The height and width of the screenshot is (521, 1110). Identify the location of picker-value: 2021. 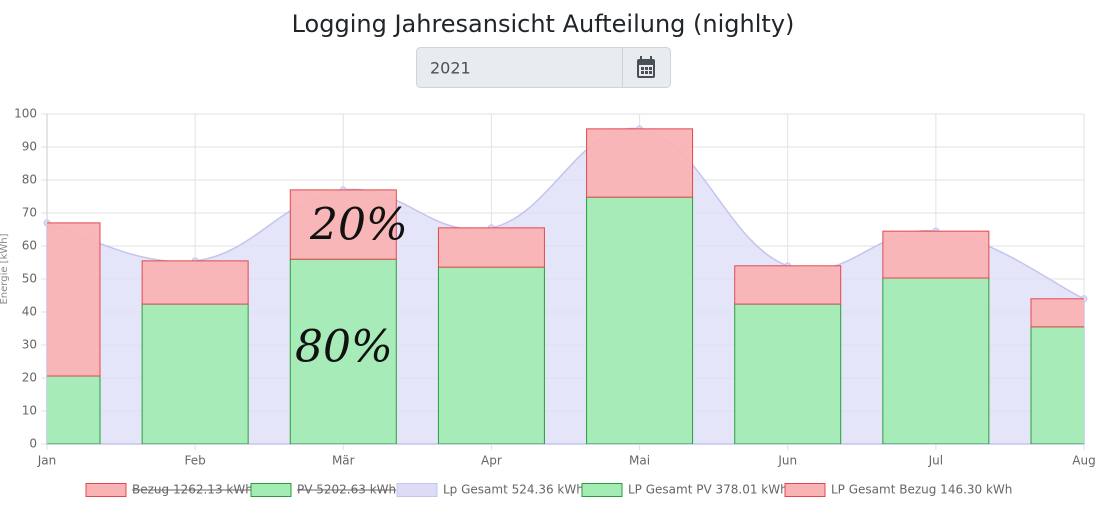
(450, 68).